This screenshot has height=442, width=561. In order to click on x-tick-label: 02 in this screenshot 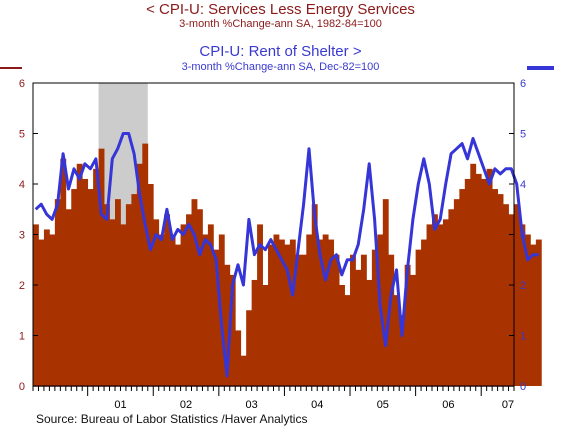, I will do `click(186, 405)`.